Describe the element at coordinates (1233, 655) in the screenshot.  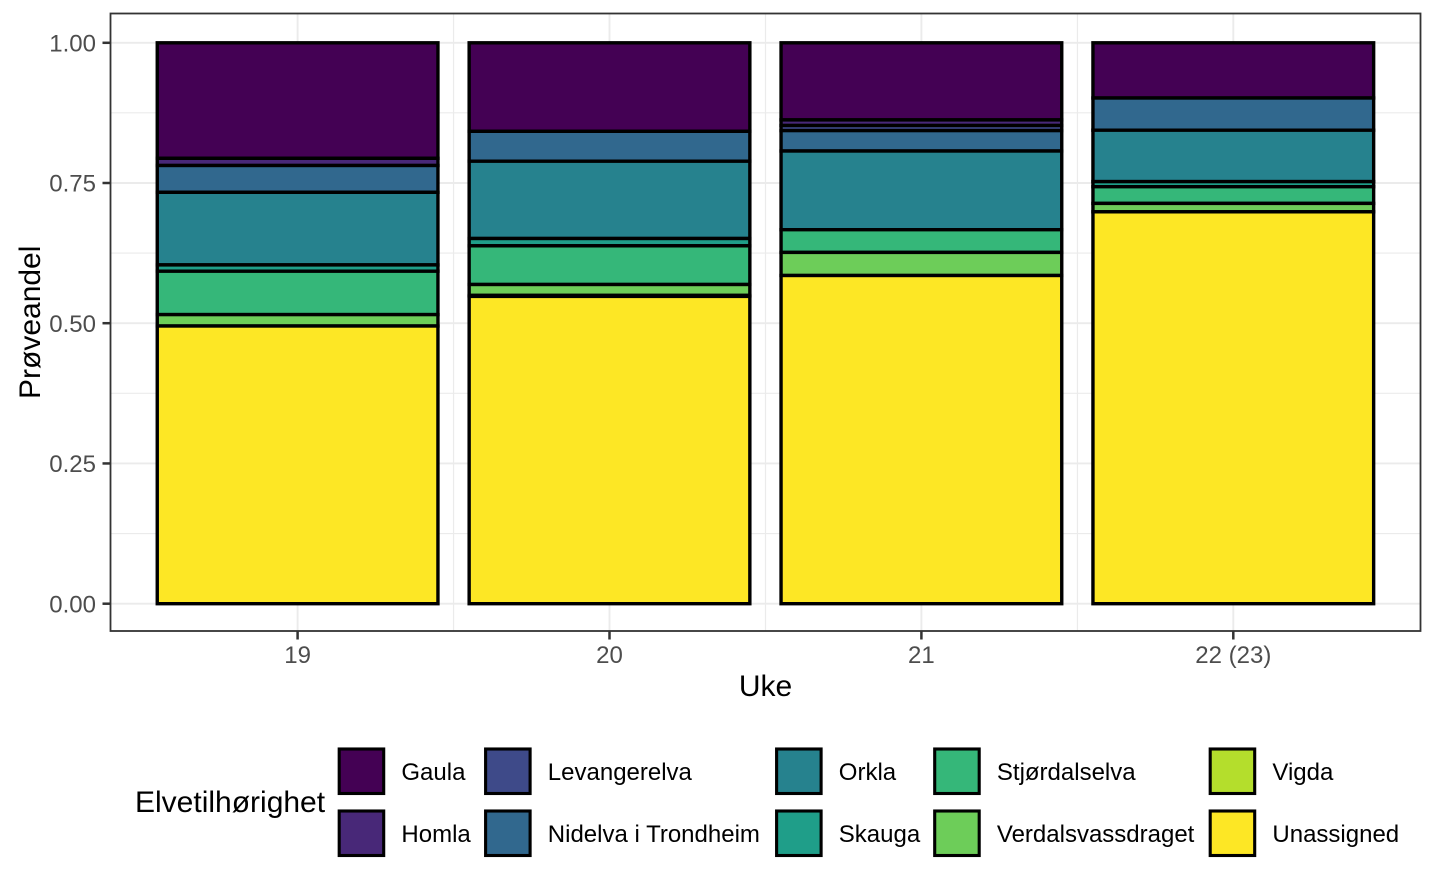
I see `svg-text: 22 (23)` at that location.